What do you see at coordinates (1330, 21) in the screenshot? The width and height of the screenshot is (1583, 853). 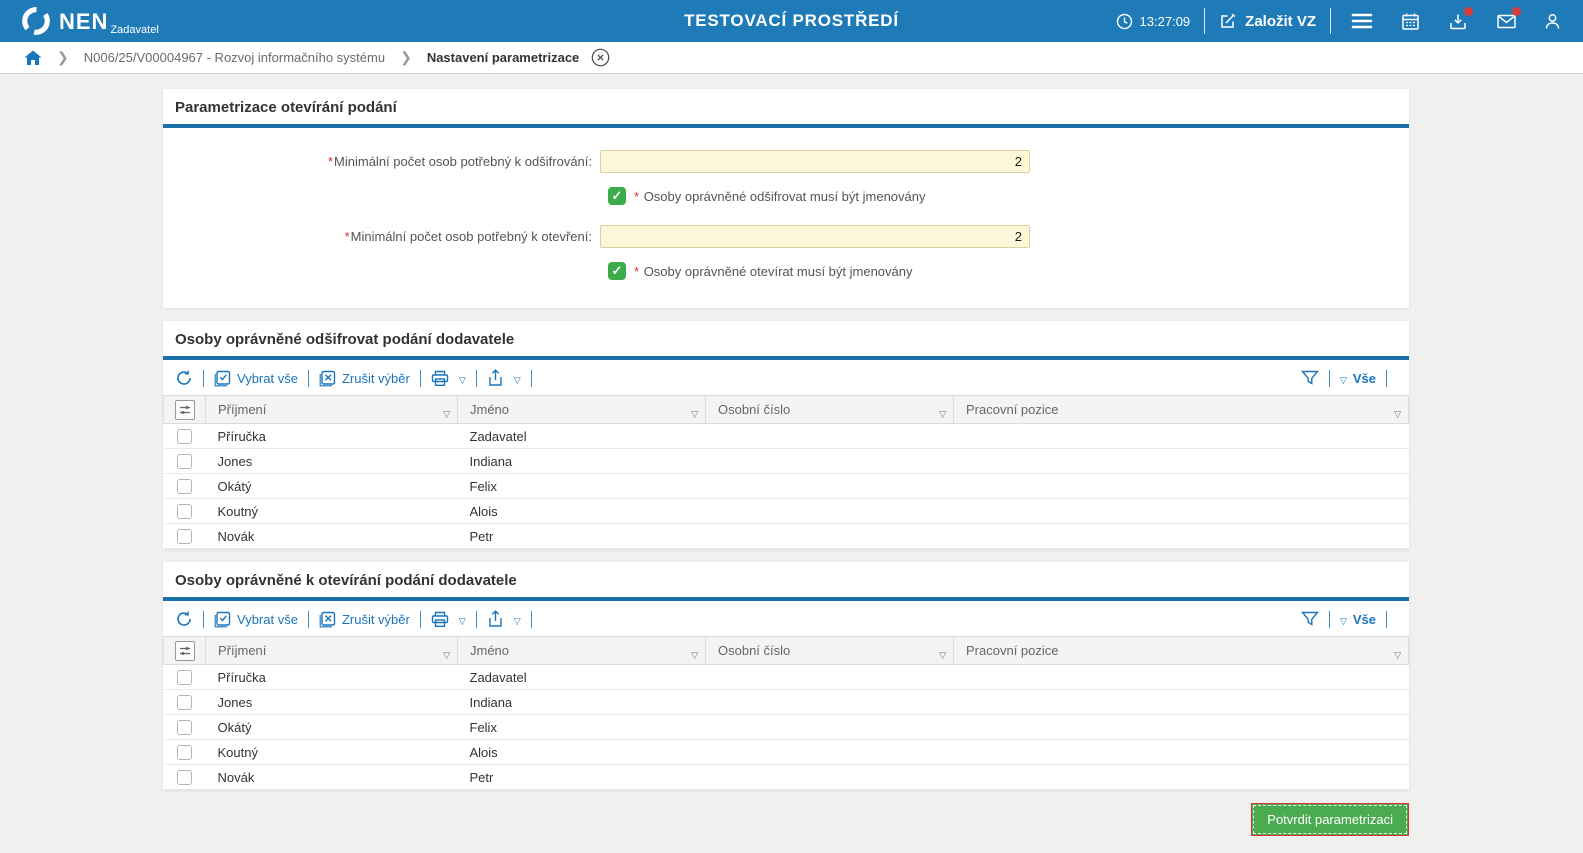 I see `divider` at bounding box center [1330, 21].